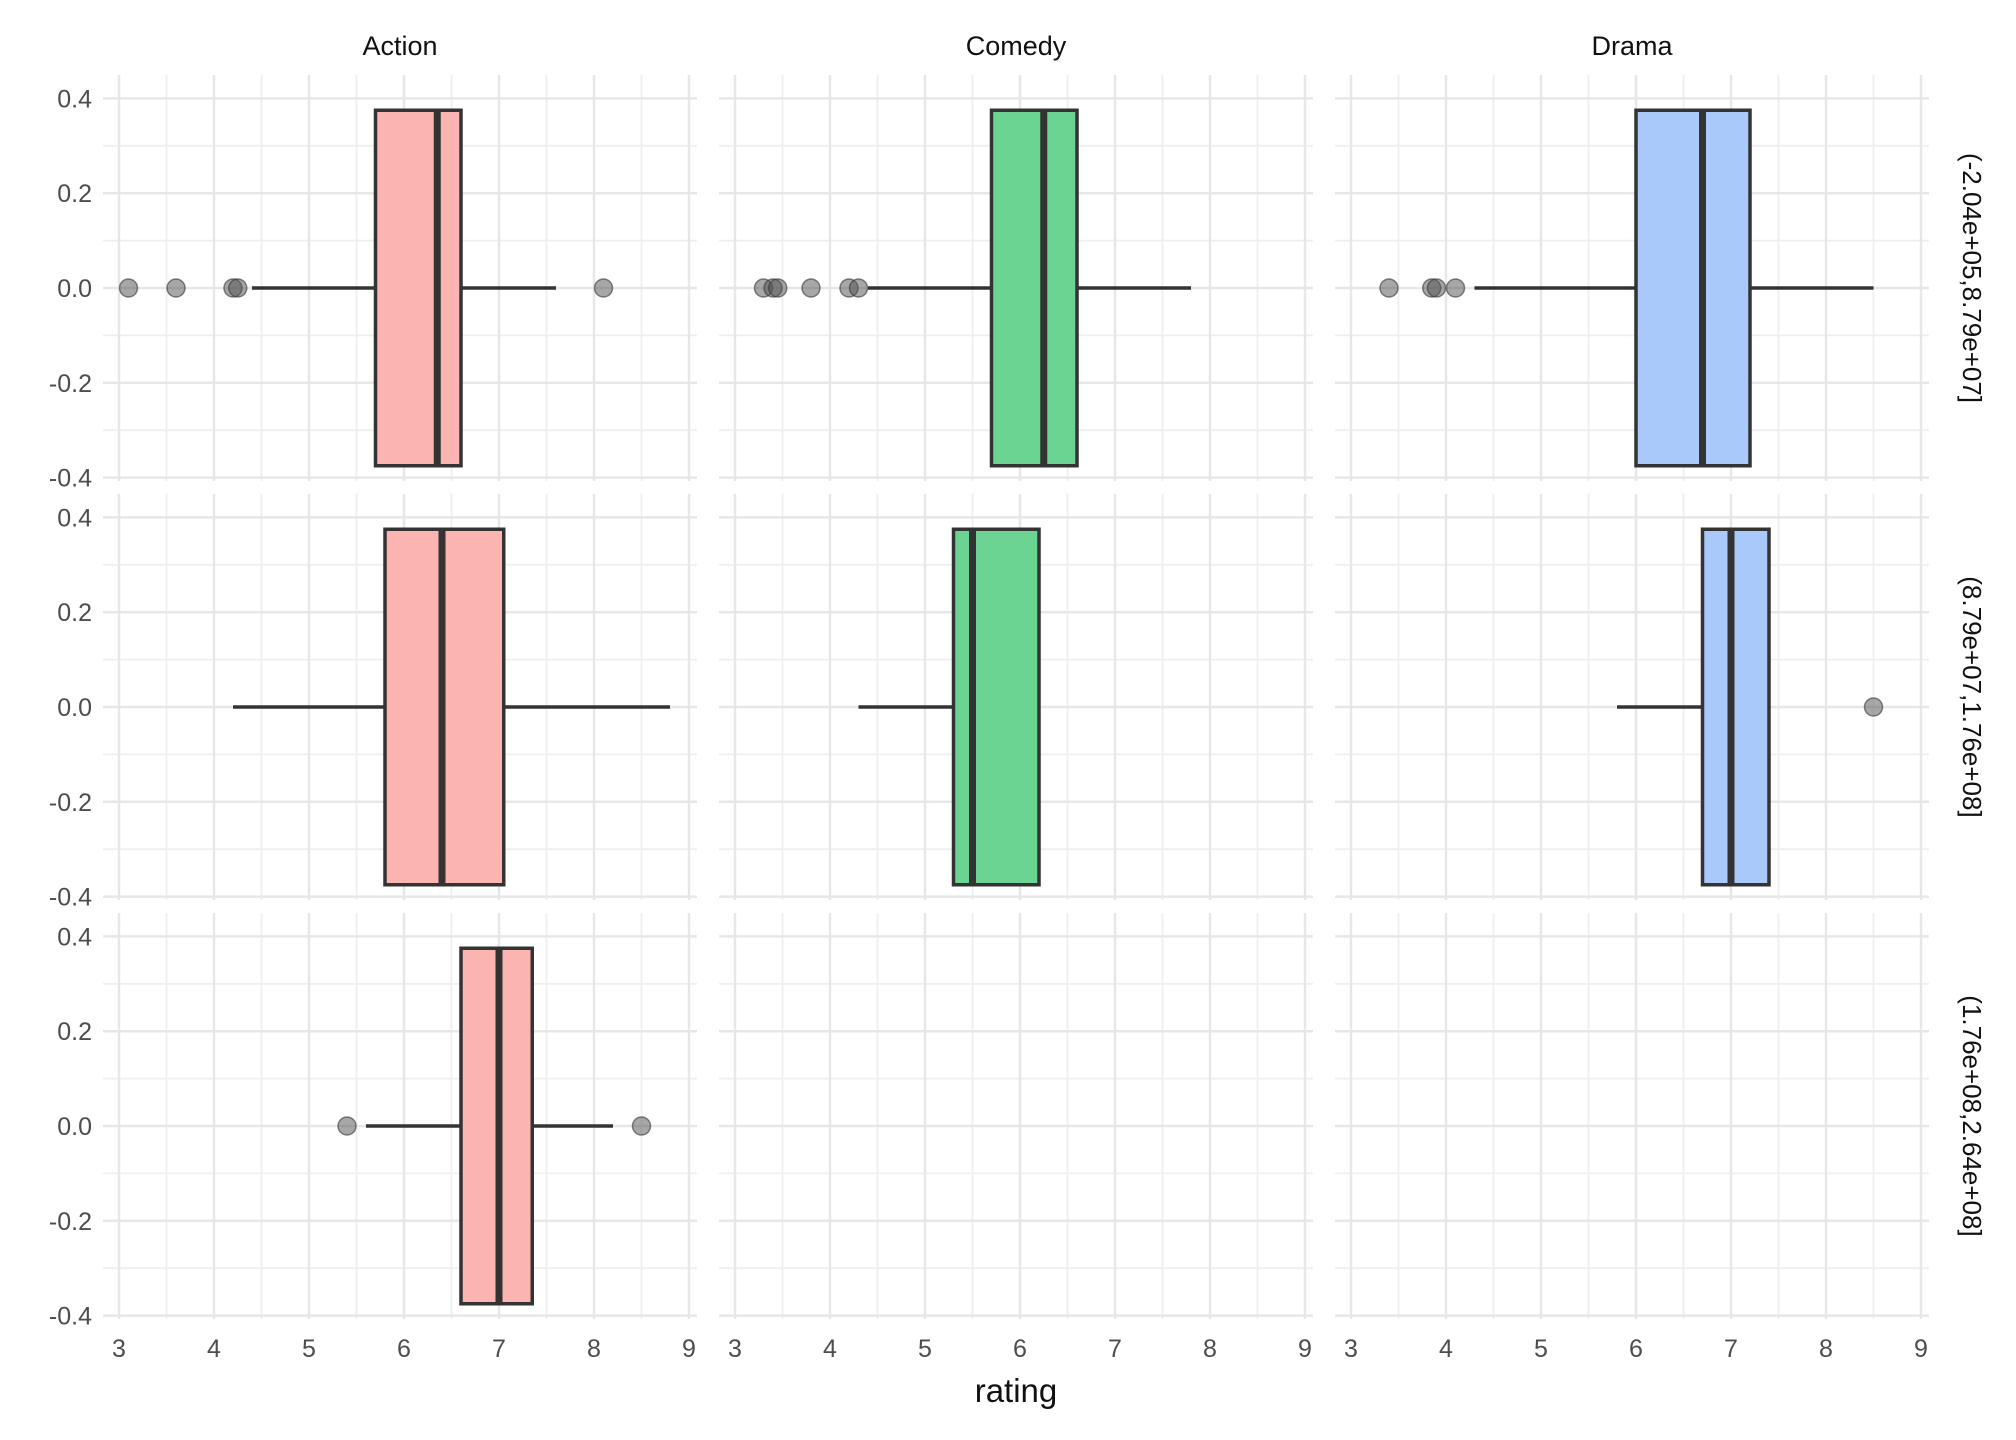 This screenshot has width=2016, height=1440. Describe the element at coordinates (949, 707) in the screenshot. I see `boxplot-comedy-row1` at that location.